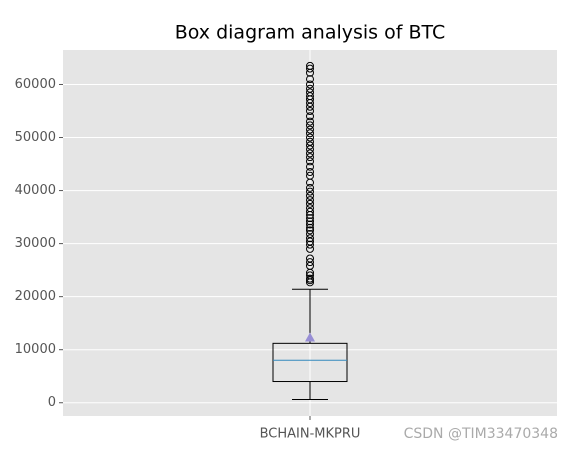  What do you see at coordinates (310, 337) in the screenshot?
I see `mean` at bounding box center [310, 337].